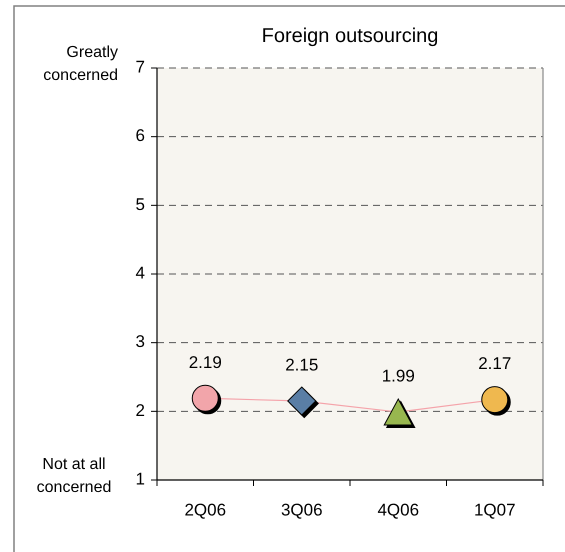 This screenshot has width=565, height=552. I want to click on x-tick-label: 3Q06, so click(301, 510).